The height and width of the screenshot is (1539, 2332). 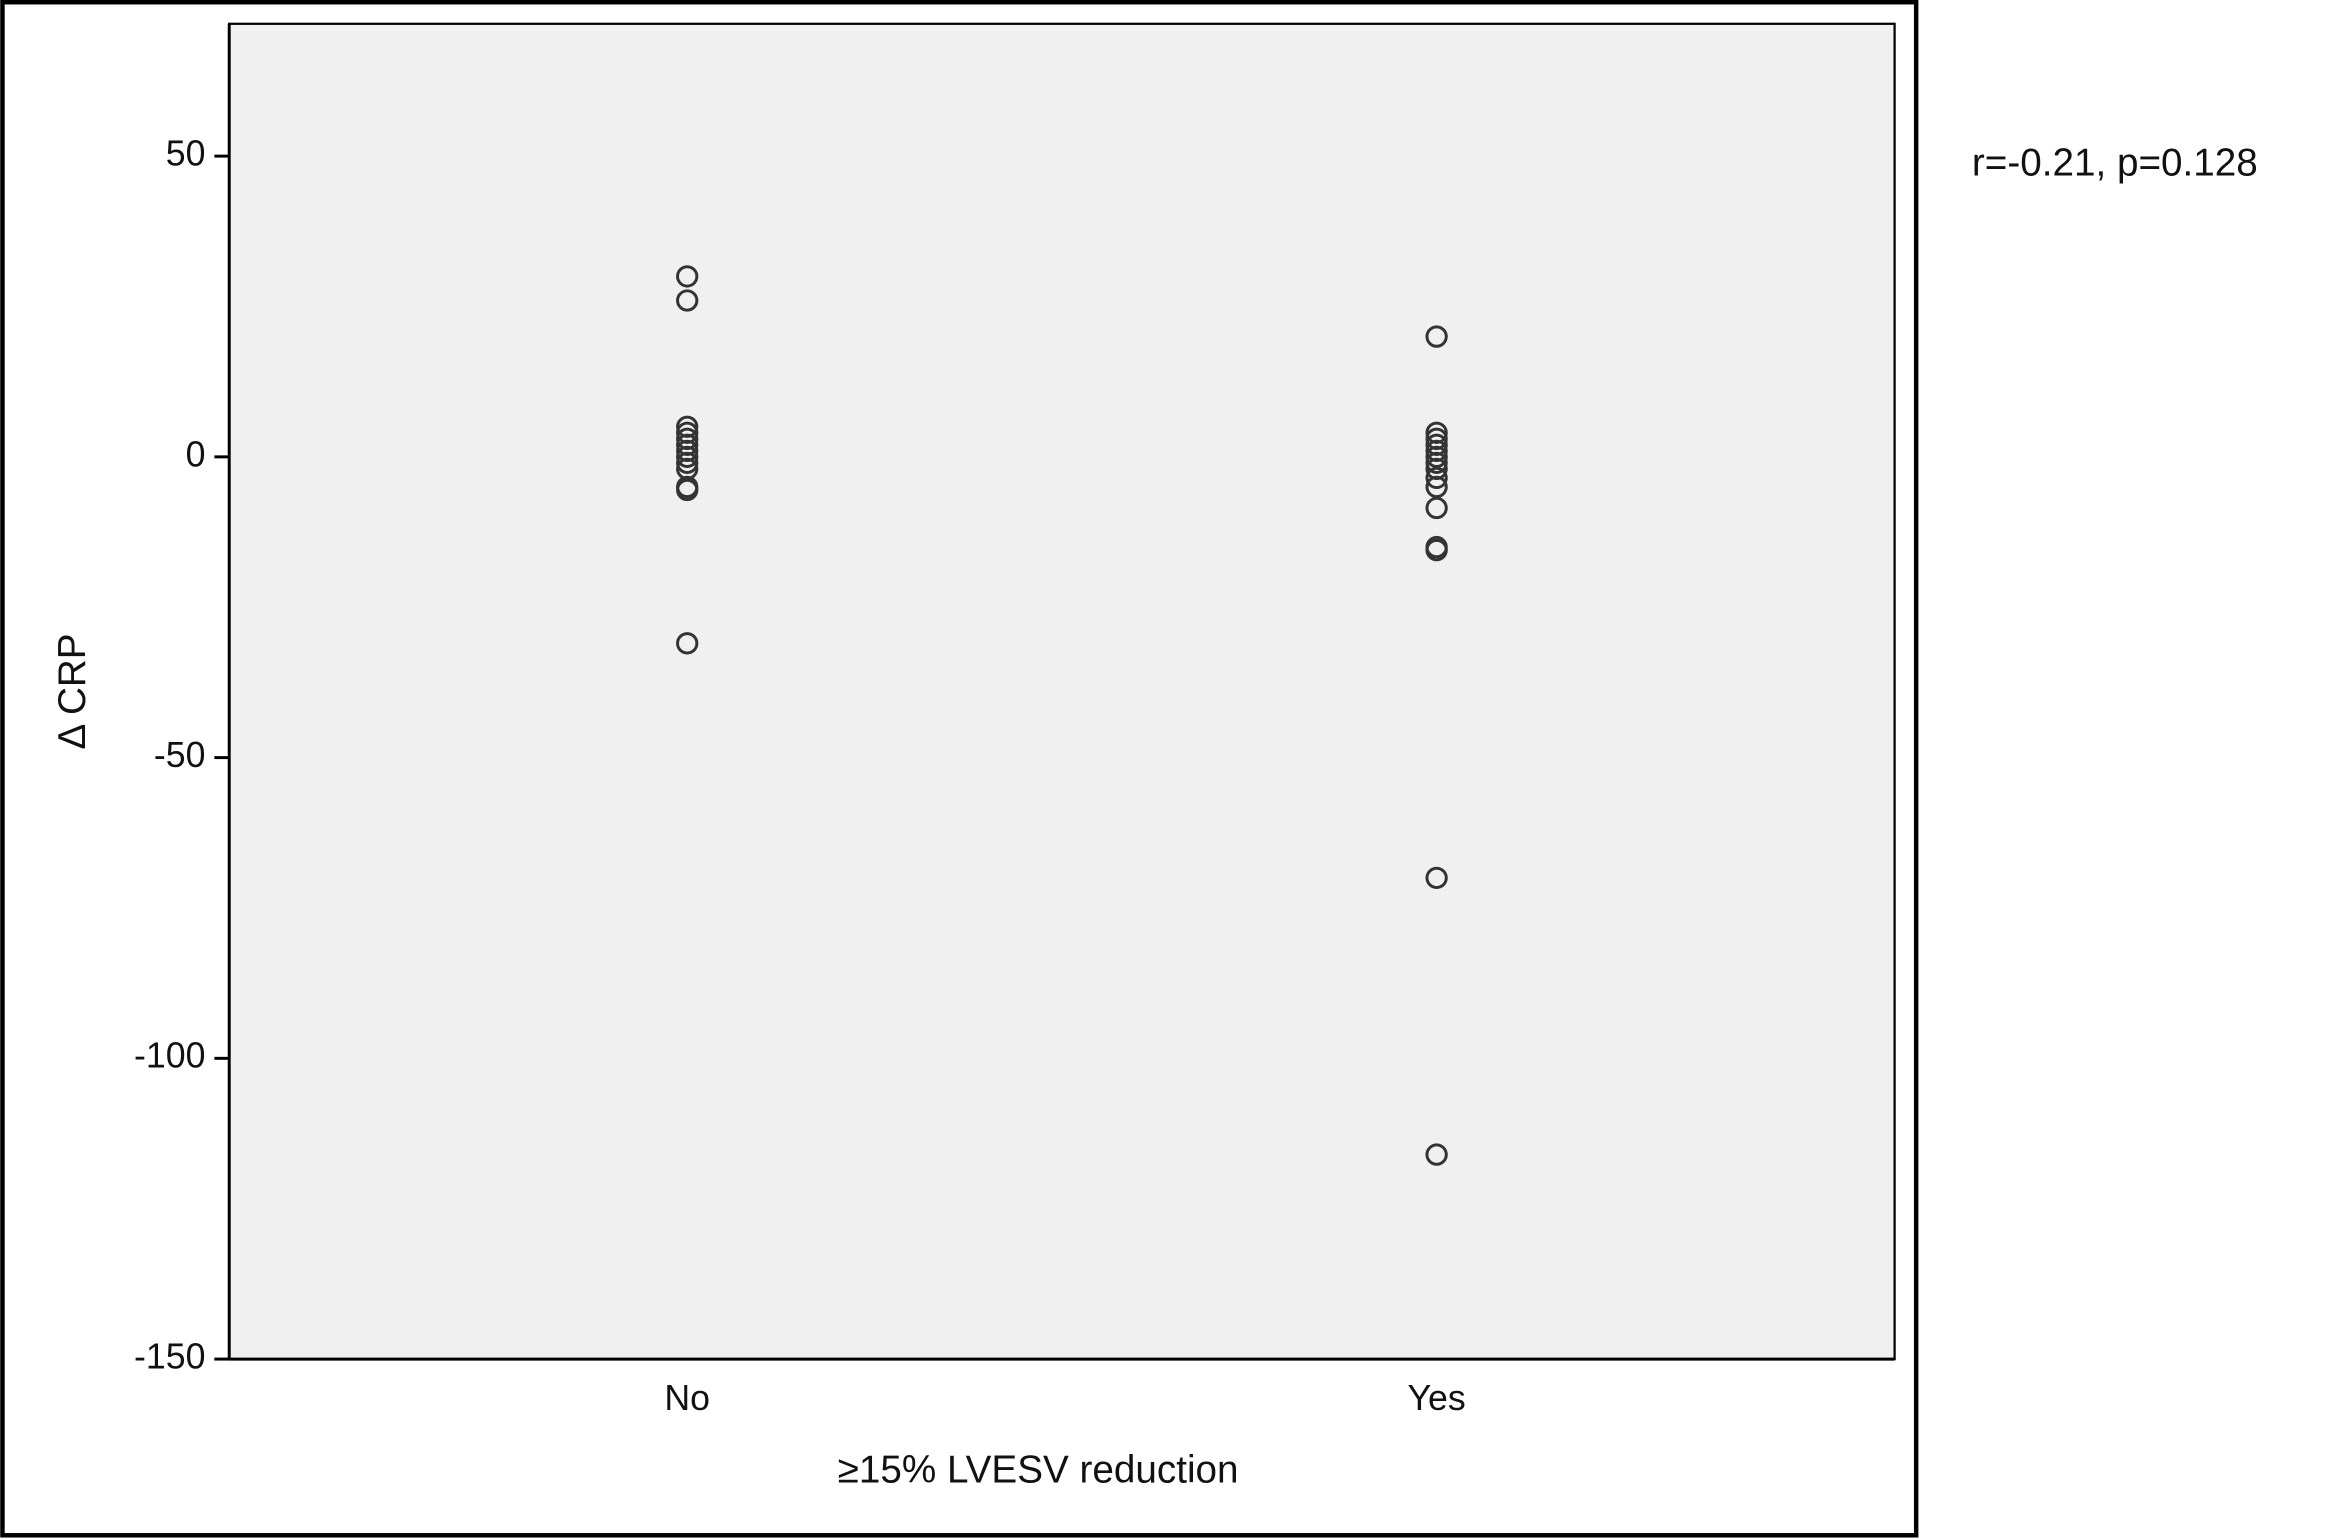 What do you see at coordinates (186, 154) in the screenshot?
I see `y-tick-label: 50` at bounding box center [186, 154].